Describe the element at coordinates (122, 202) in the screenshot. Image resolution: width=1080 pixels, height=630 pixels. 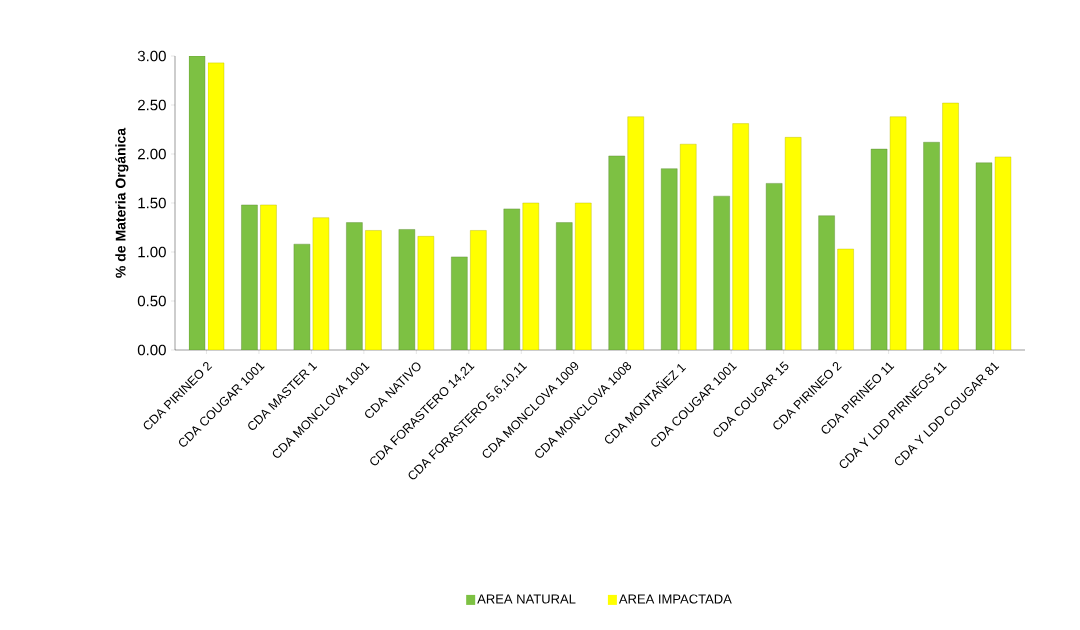
I see `y-axis-title: % de Materia Orgánica` at that location.